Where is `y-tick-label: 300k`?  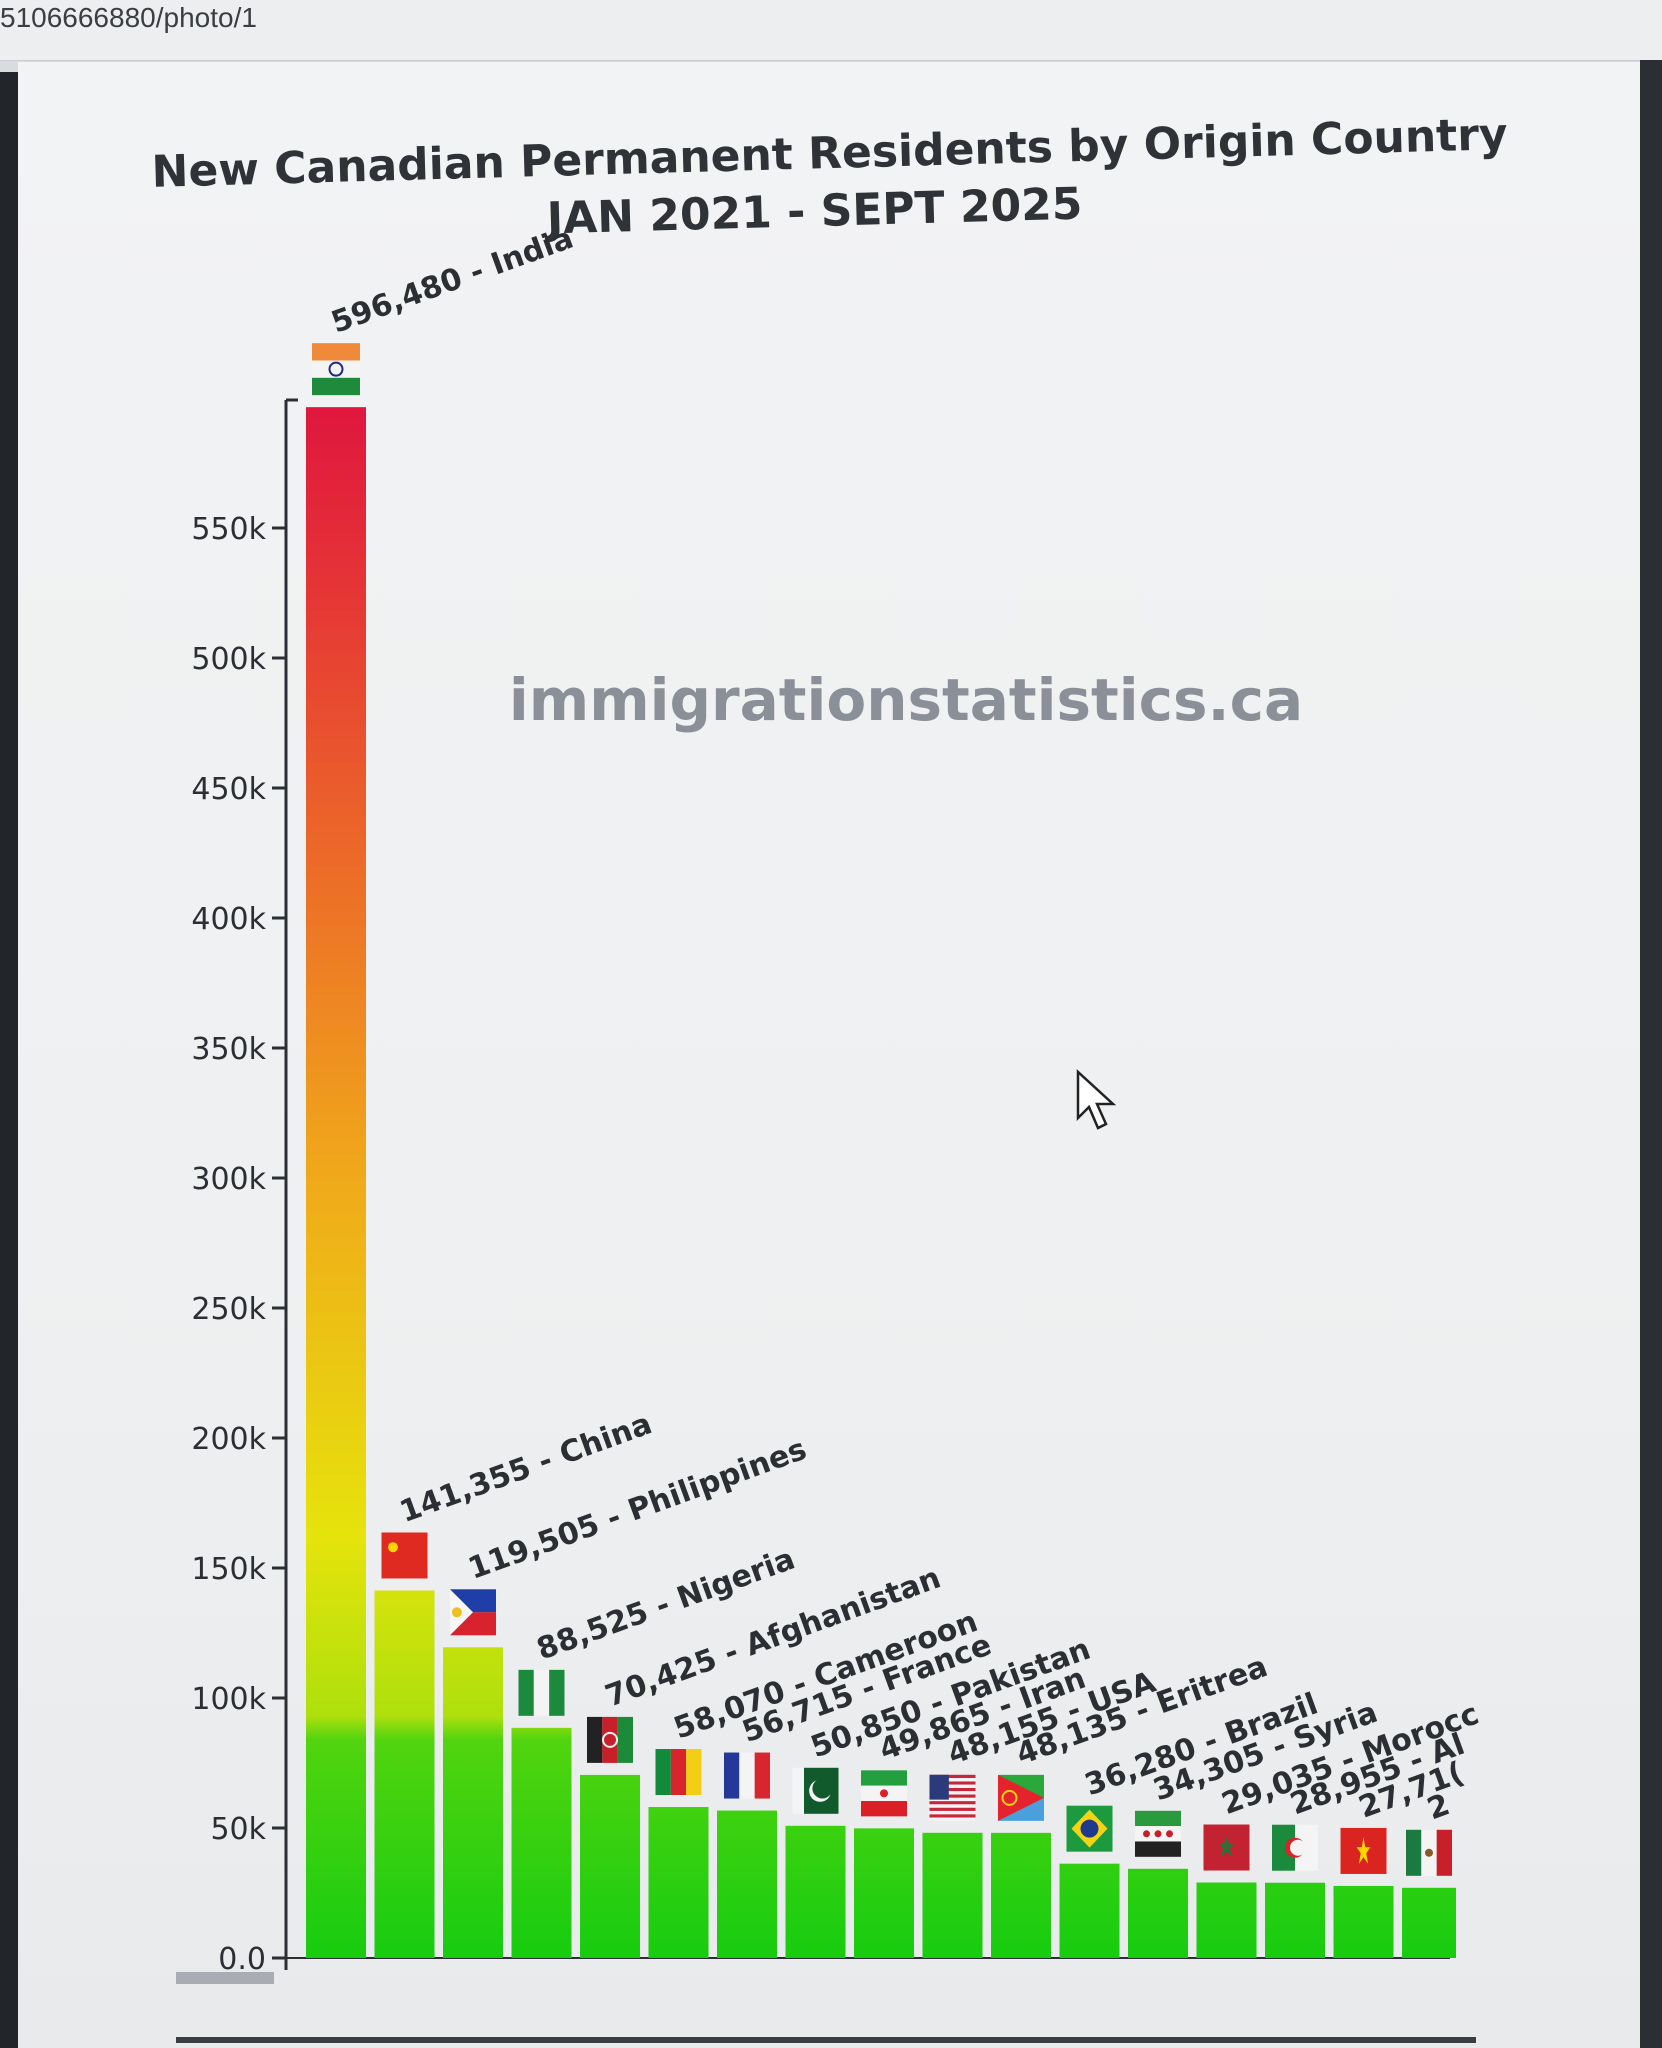 y-tick-label: 300k is located at coordinates (228, 1179).